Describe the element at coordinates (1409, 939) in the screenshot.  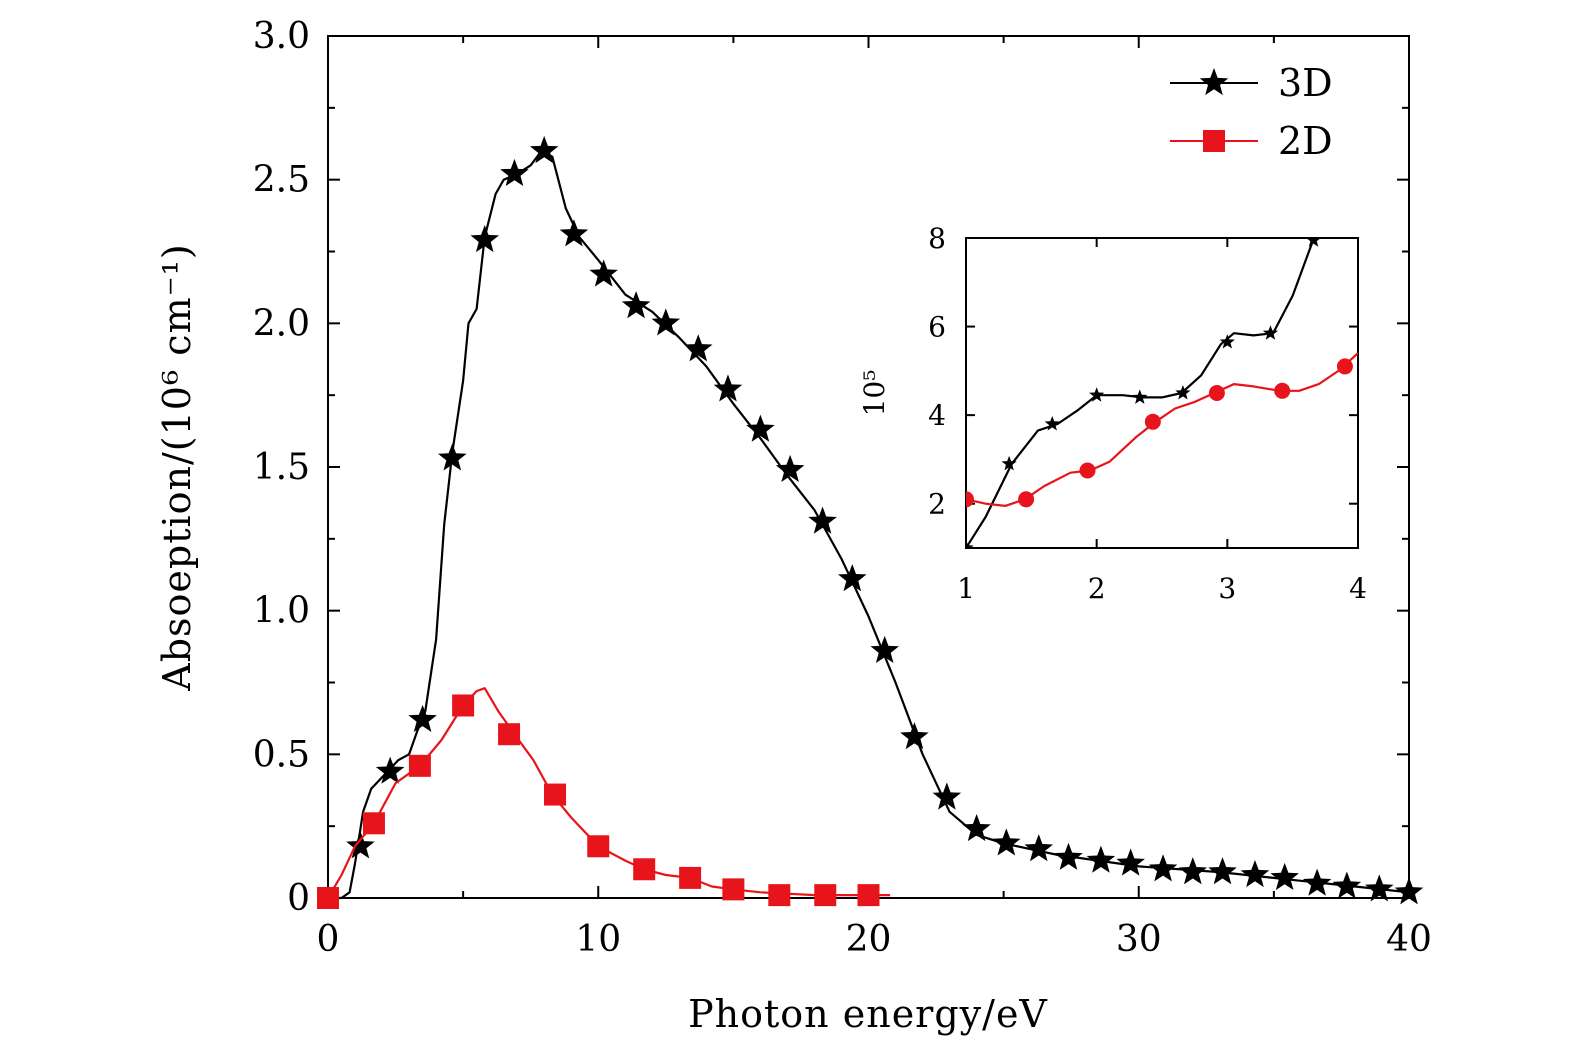
I see `x-tick-label: 40` at that location.